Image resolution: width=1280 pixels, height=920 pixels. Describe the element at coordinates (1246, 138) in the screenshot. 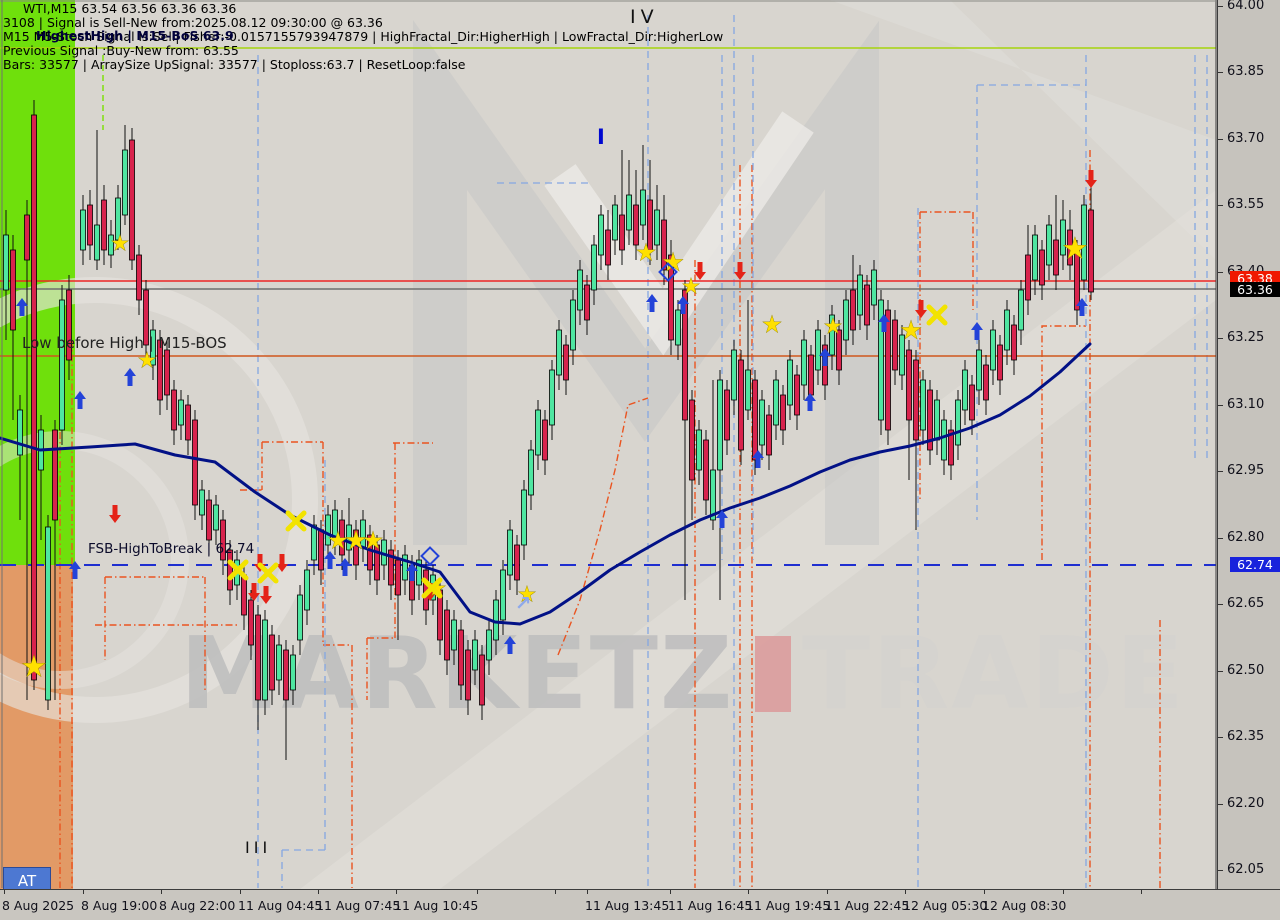

I see `price-tick-label: 63.70` at that location.